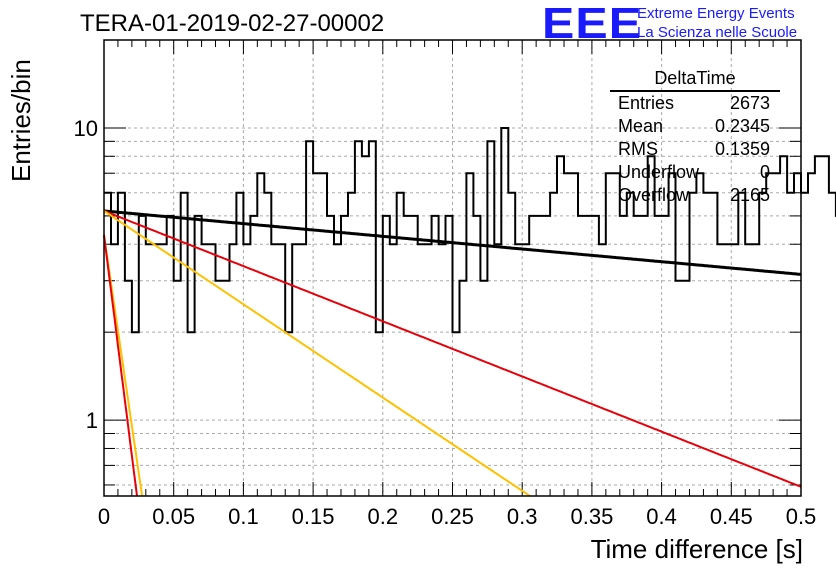 This screenshot has width=836, height=572. Describe the element at coordinates (591, 516) in the screenshot. I see `x-tick-label: 0.35` at that location.